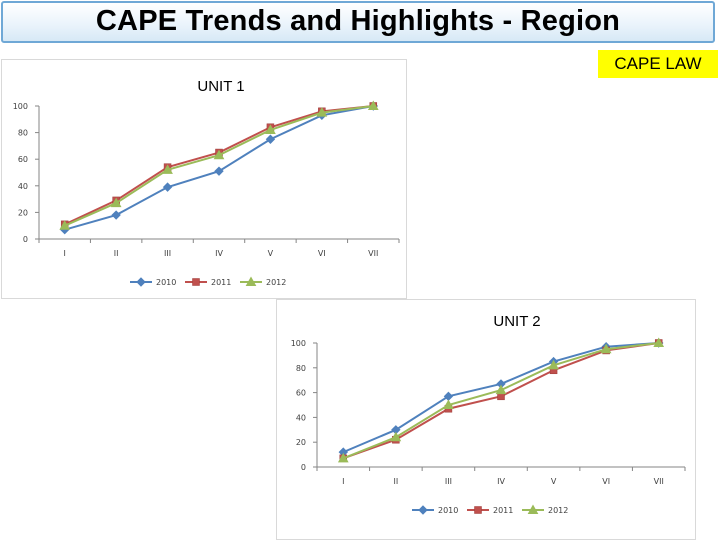 The height and width of the screenshot is (541, 720). What do you see at coordinates (153, 282) in the screenshot?
I see `unit1-legend-item-2010: 2010` at bounding box center [153, 282].